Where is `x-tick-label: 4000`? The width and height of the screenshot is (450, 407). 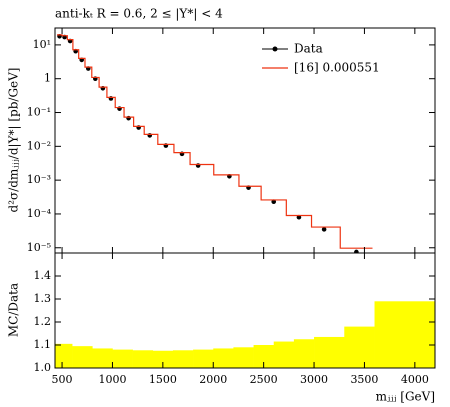 x-tick-label: 4000 is located at coordinates (415, 379).